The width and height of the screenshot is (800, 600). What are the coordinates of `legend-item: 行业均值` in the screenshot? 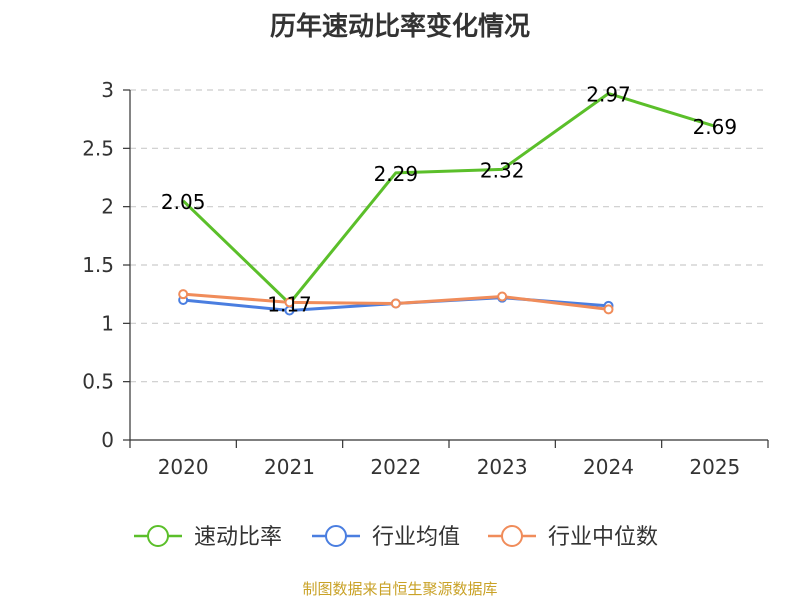 It's located at (386, 537).